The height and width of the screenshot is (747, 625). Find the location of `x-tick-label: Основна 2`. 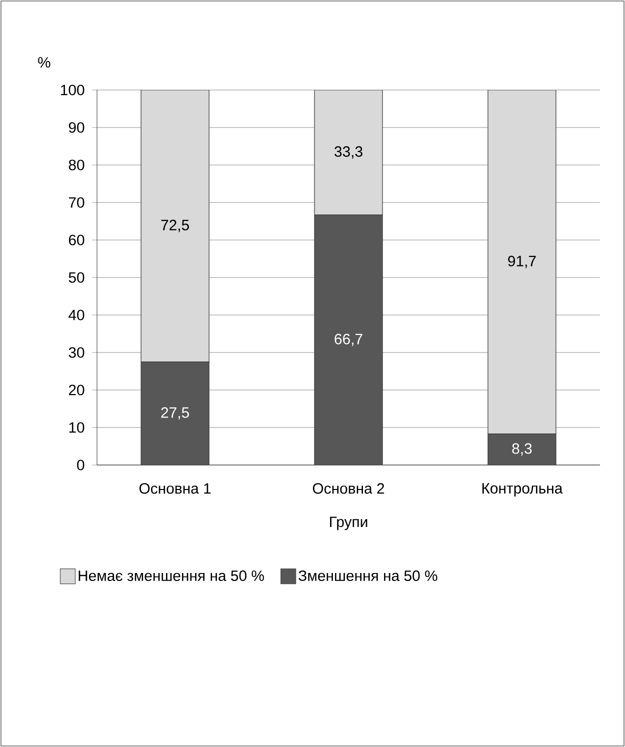

x-tick-label: Основна 2 is located at coordinates (348, 488).